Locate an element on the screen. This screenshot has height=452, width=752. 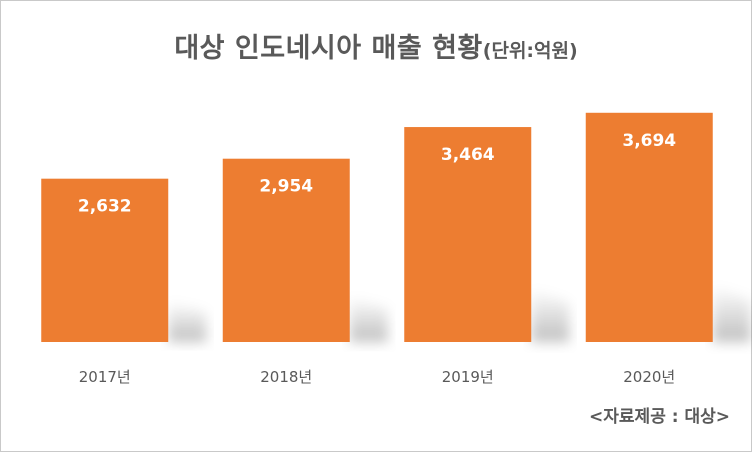
x-tick-label: 2017년 is located at coordinates (105, 377).